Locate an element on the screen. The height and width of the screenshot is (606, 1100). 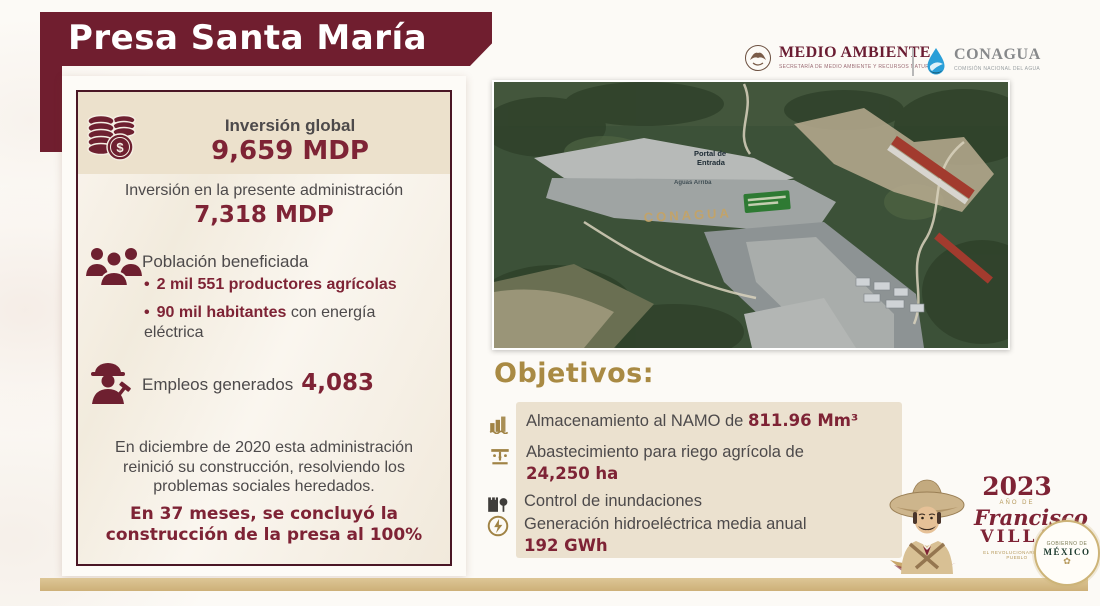
habitantes-rest: con energía eléctrica is located at coordinates (260, 322).